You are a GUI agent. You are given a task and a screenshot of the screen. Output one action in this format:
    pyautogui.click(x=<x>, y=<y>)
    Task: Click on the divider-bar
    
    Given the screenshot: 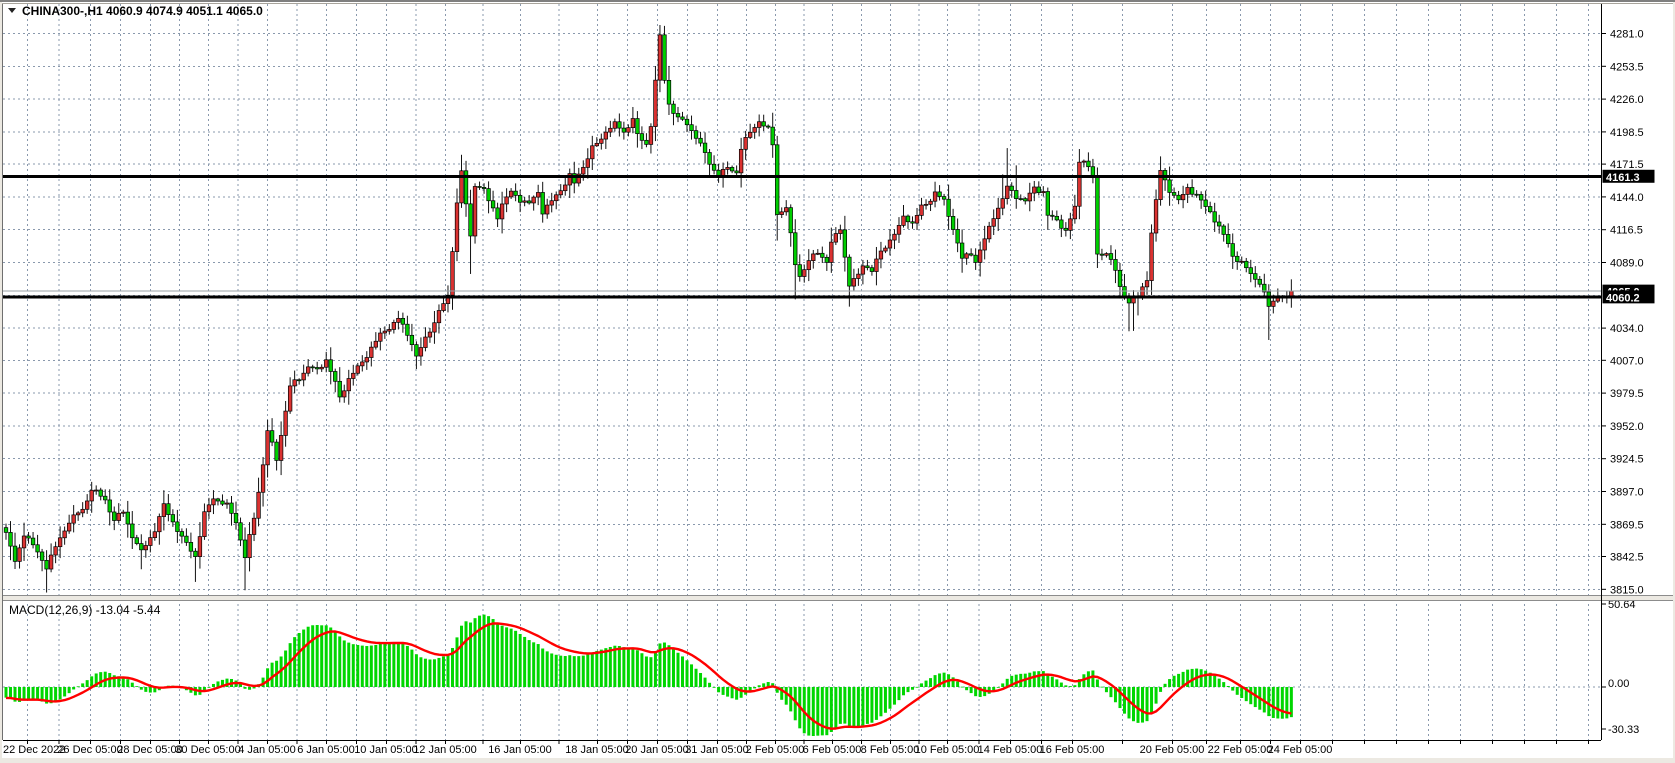 What is the action you would take?
    pyautogui.click(x=837, y=598)
    